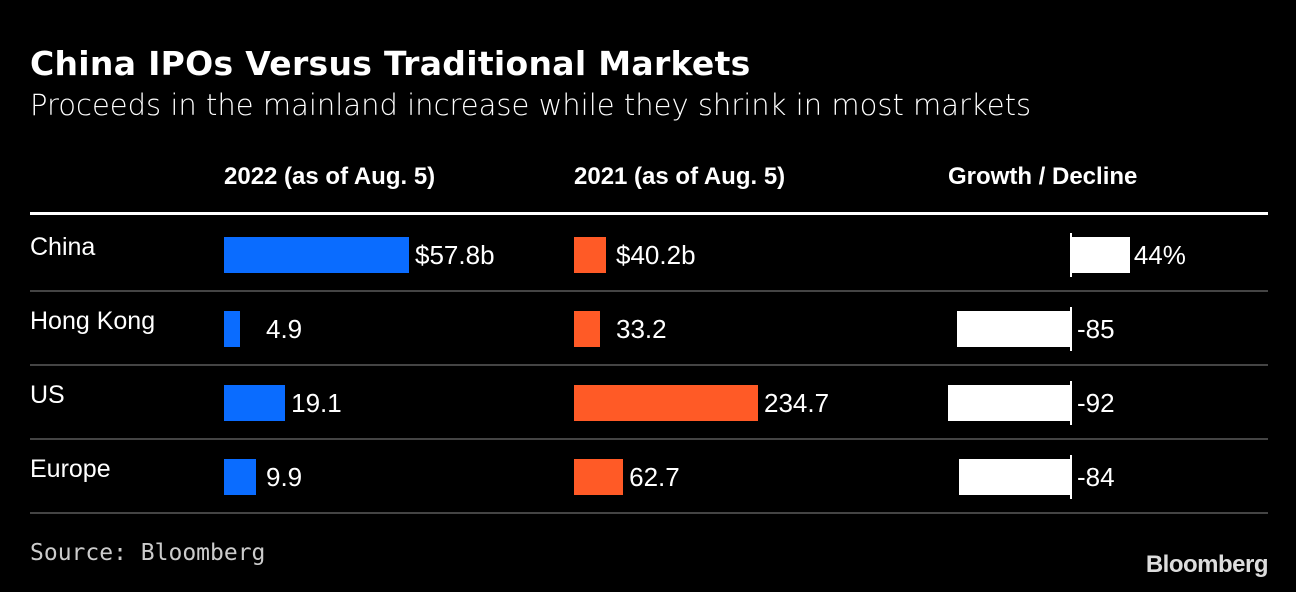  What do you see at coordinates (70, 469) in the screenshot?
I see `row-label: Europe` at bounding box center [70, 469].